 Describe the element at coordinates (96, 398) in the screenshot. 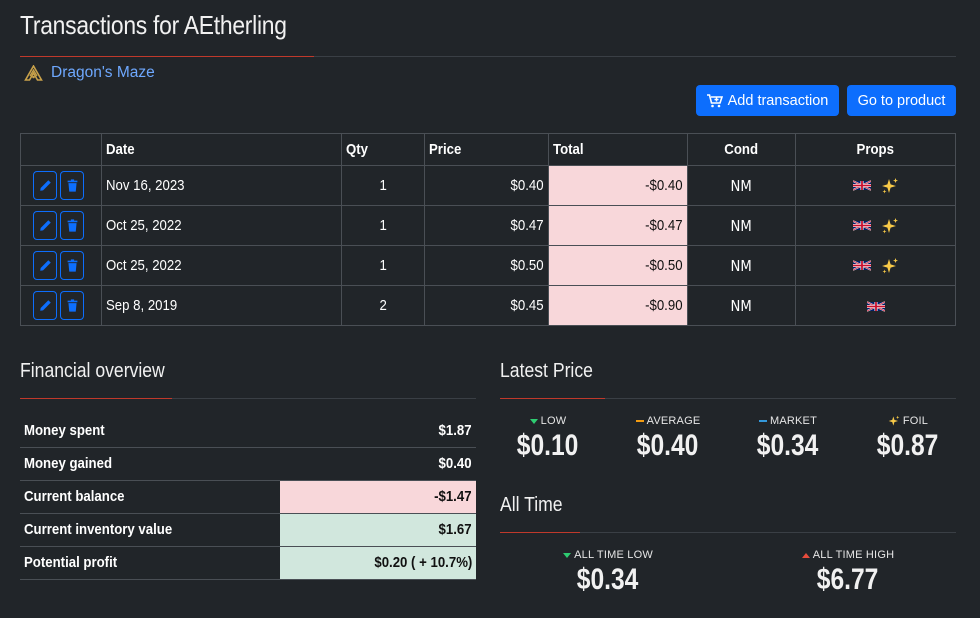

I see `financial-divider-accent` at that location.